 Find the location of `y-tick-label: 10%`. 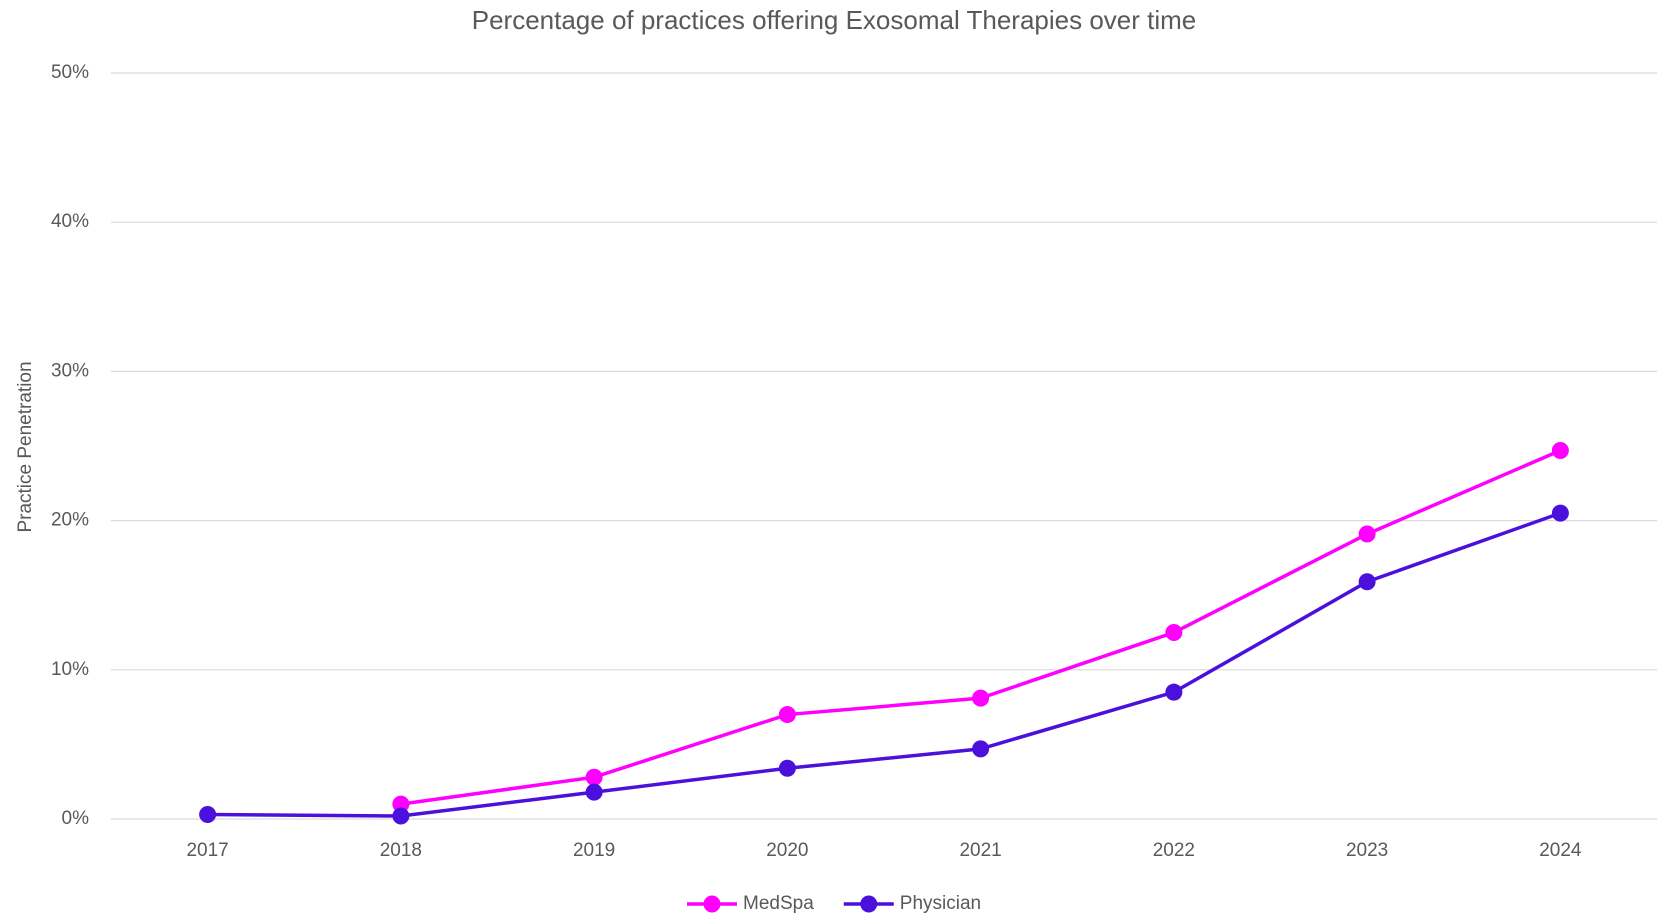

y-tick-label: 10% is located at coordinates (70, 669).